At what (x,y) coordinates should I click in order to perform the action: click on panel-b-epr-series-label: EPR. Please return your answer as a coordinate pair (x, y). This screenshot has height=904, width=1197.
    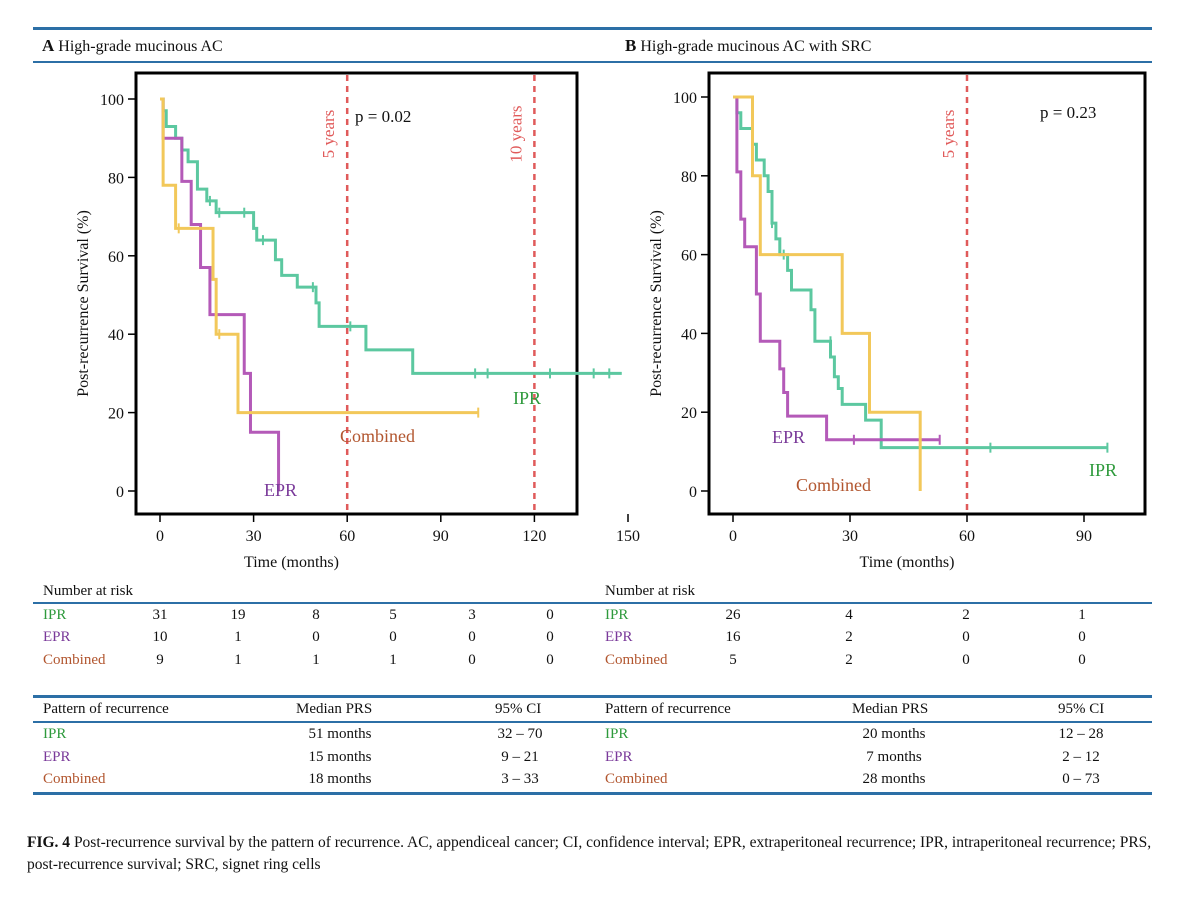
    Looking at the image, I should click on (788, 437).